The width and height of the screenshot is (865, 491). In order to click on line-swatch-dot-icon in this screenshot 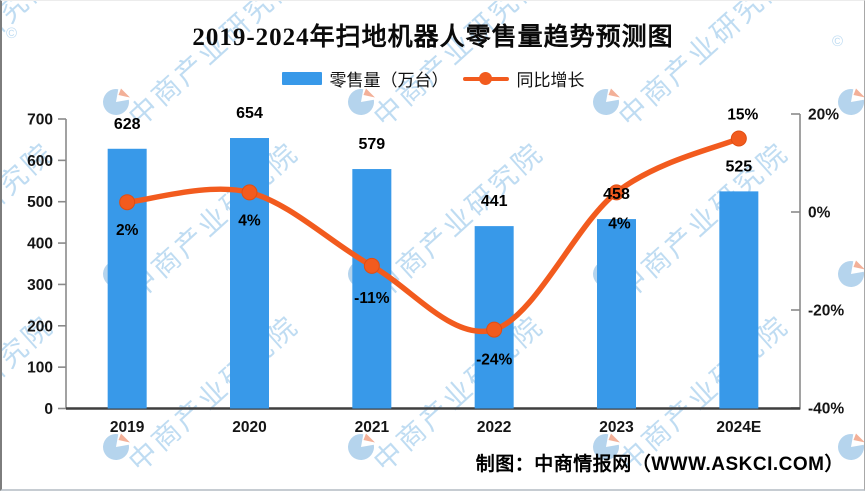, I will do `click(485, 78)`.